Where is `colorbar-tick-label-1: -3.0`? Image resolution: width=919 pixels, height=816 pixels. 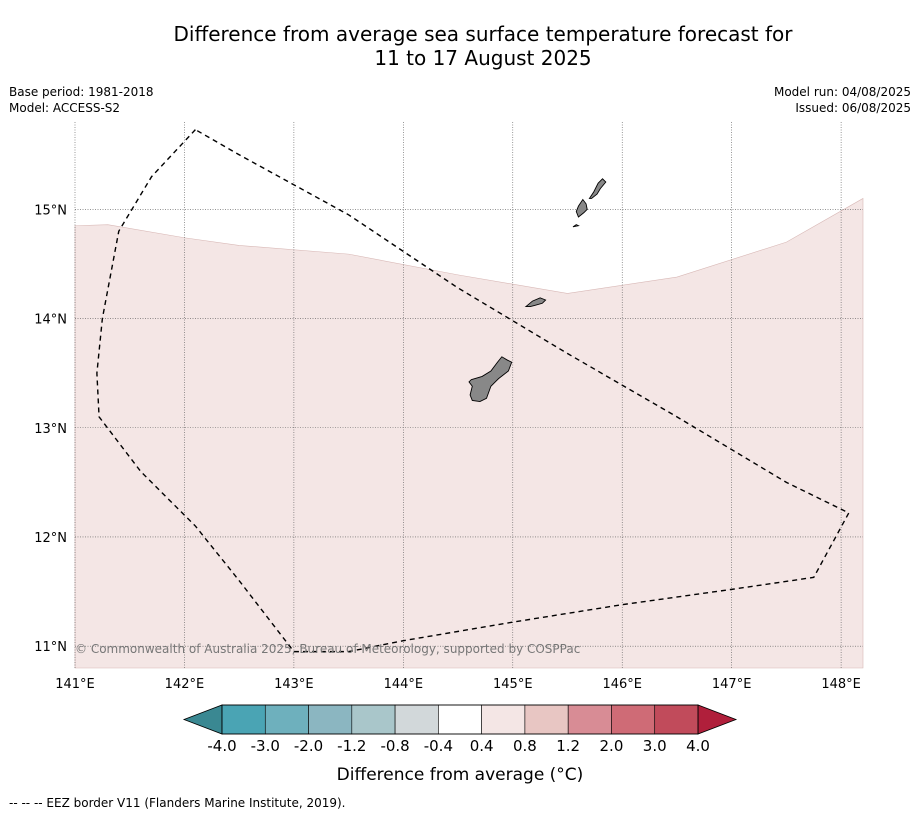
colorbar-tick-label-1: -3.0 is located at coordinates (265, 746).